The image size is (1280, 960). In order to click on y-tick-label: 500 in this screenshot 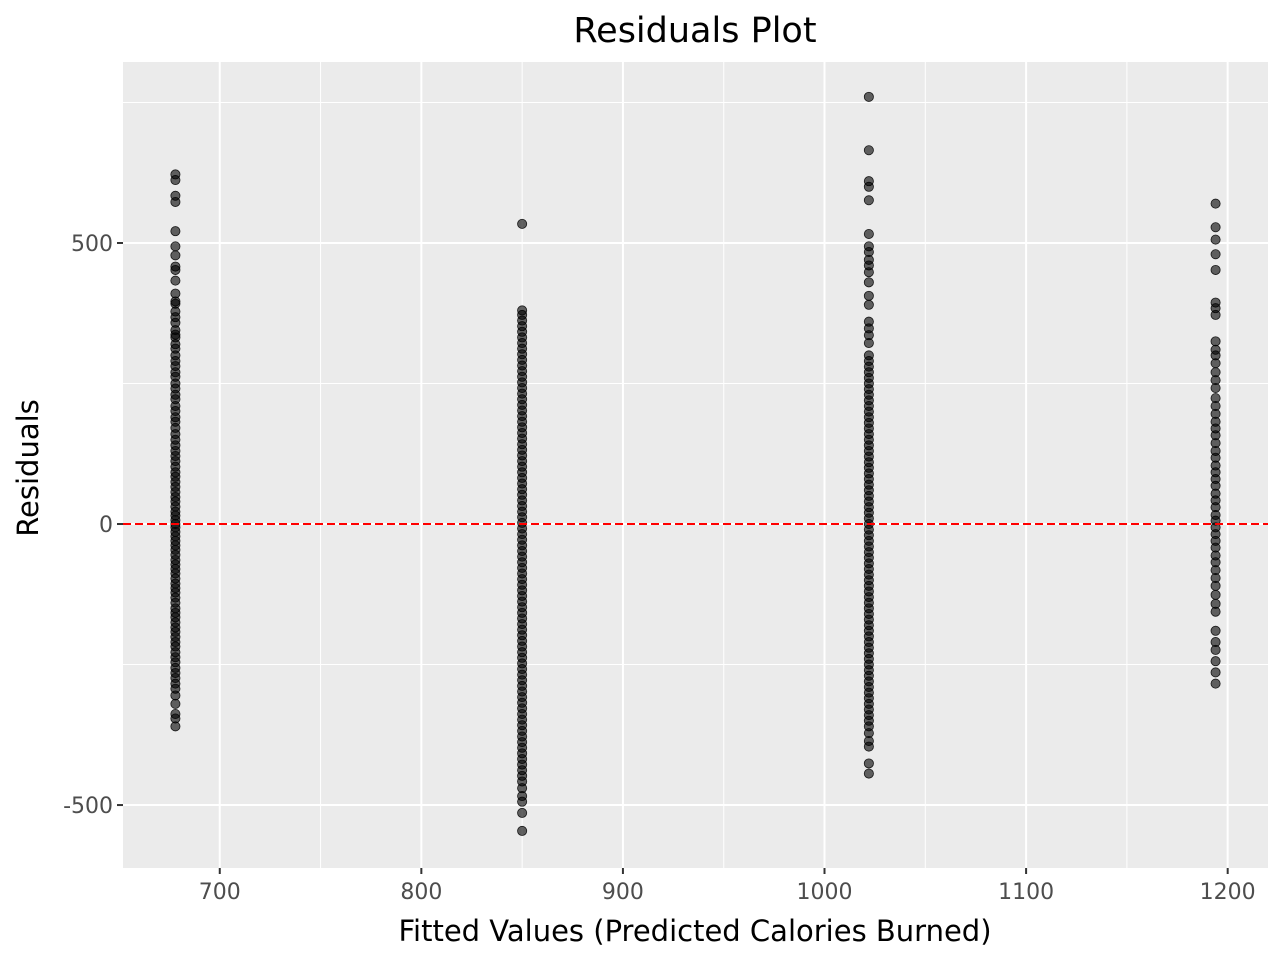, I will do `click(92, 244)`.